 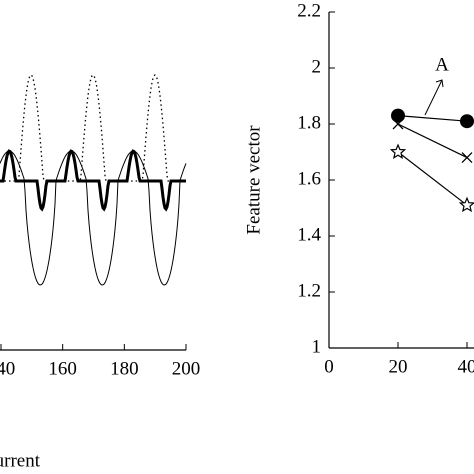 What do you see at coordinates (124, 368) in the screenshot?
I see `x-tick-label: 180` at bounding box center [124, 368].